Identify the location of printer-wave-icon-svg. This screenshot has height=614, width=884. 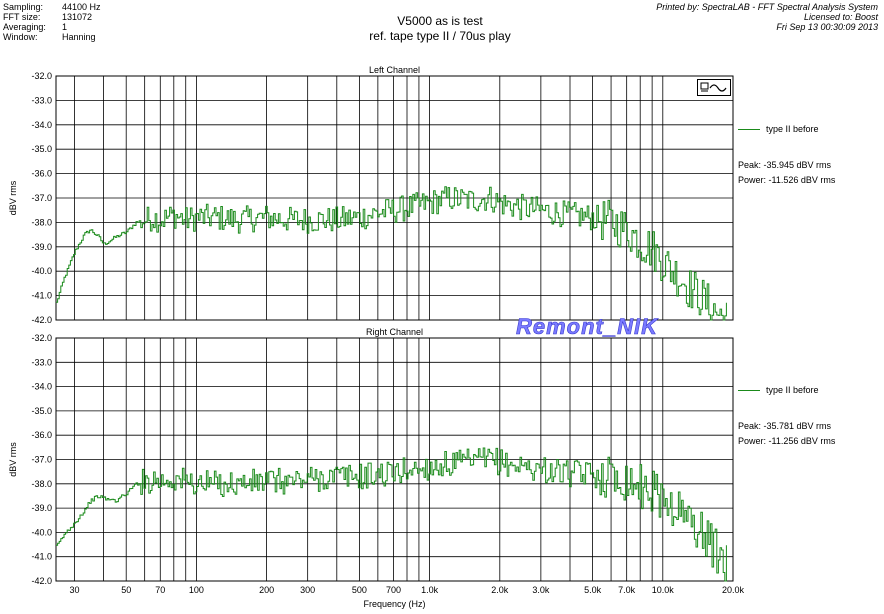
(713, 87).